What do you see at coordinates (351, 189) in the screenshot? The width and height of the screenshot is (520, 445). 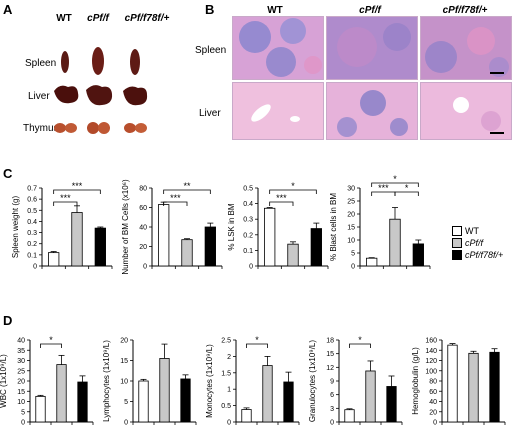 I see `y-tick-label-3-6: 30` at bounding box center [351, 189].